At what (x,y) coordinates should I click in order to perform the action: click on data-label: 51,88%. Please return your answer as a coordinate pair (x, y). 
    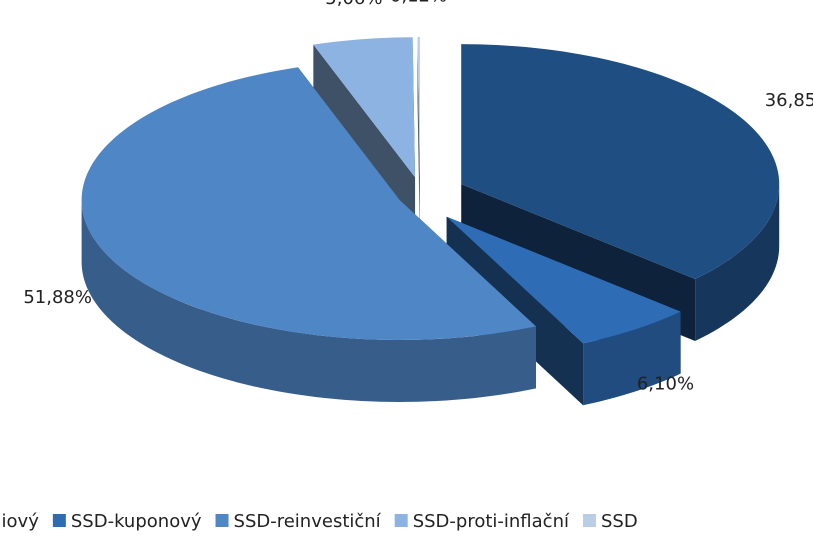
    Looking at the image, I should click on (57, 297).